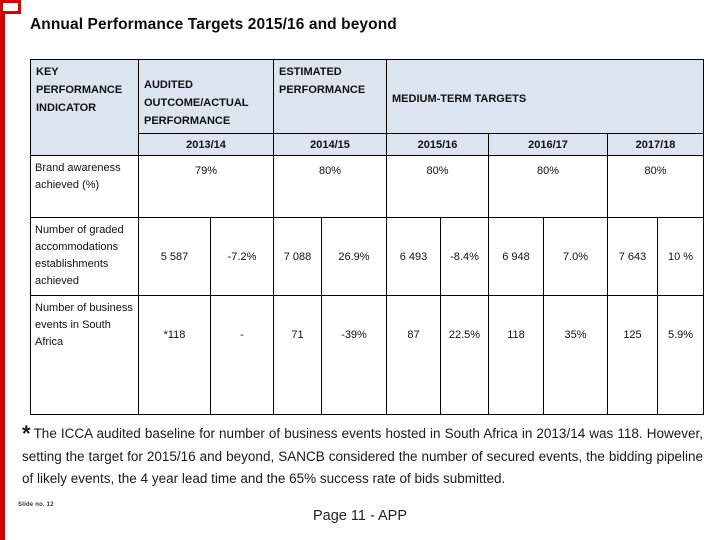 This screenshot has width=720, height=540. What do you see at coordinates (575, 355) in the screenshot?
I see `table-cell: 35%` at bounding box center [575, 355].